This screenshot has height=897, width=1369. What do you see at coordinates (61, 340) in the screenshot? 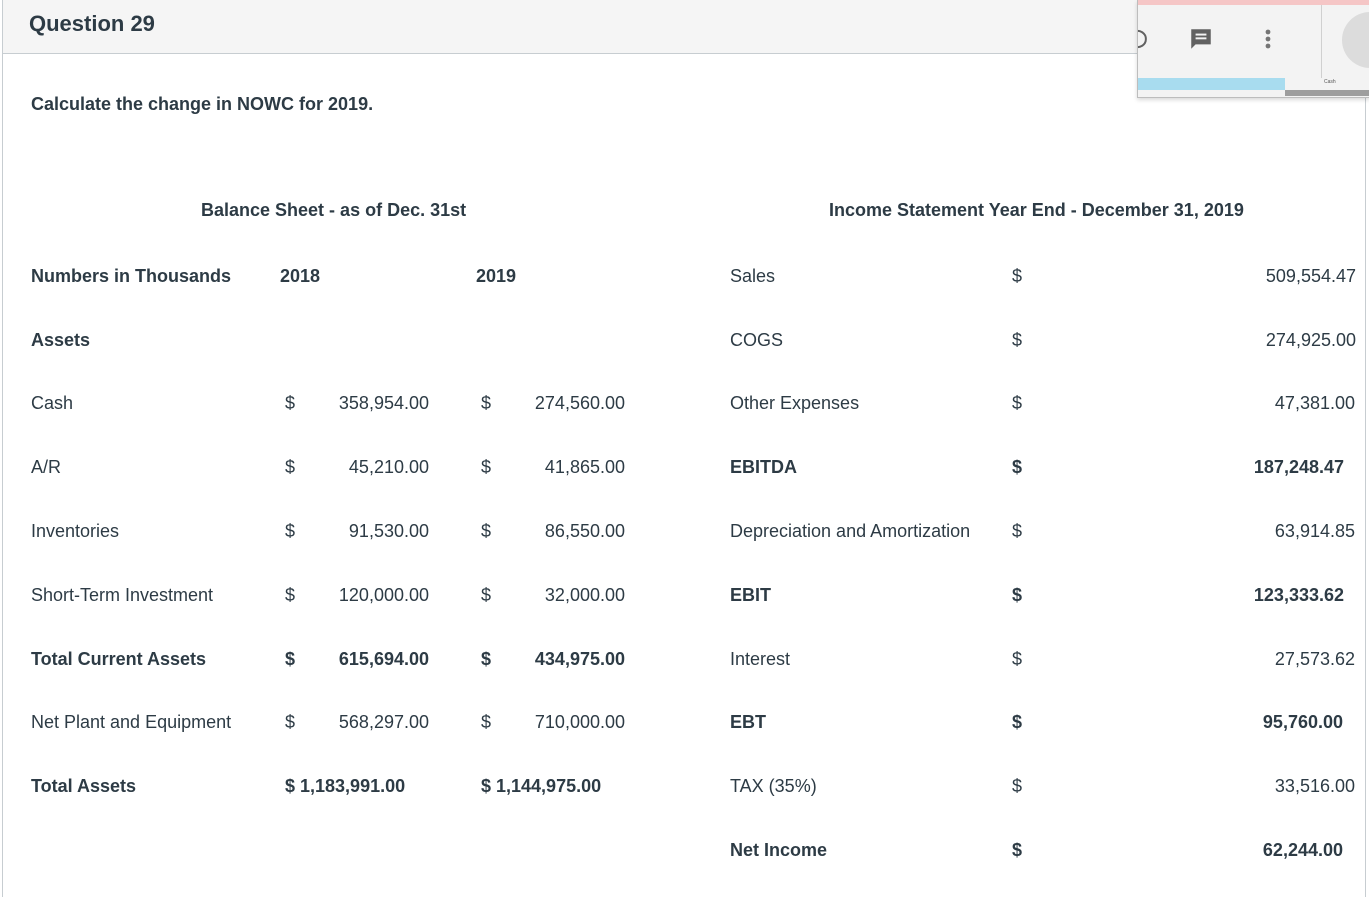
I see `bs-assets-label: Assets` at bounding box center [61, 340].